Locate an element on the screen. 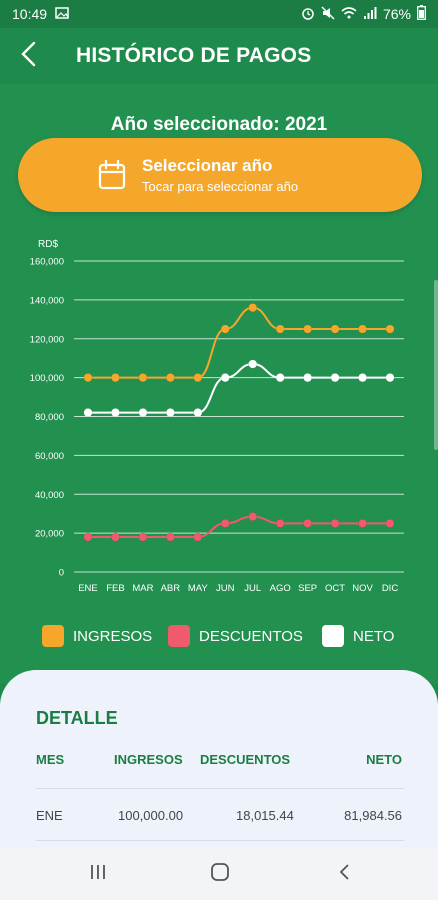 This screenshot has width=438, height=900. cell-ingresos: 100,000.00 is located at coordinates (151, 815).